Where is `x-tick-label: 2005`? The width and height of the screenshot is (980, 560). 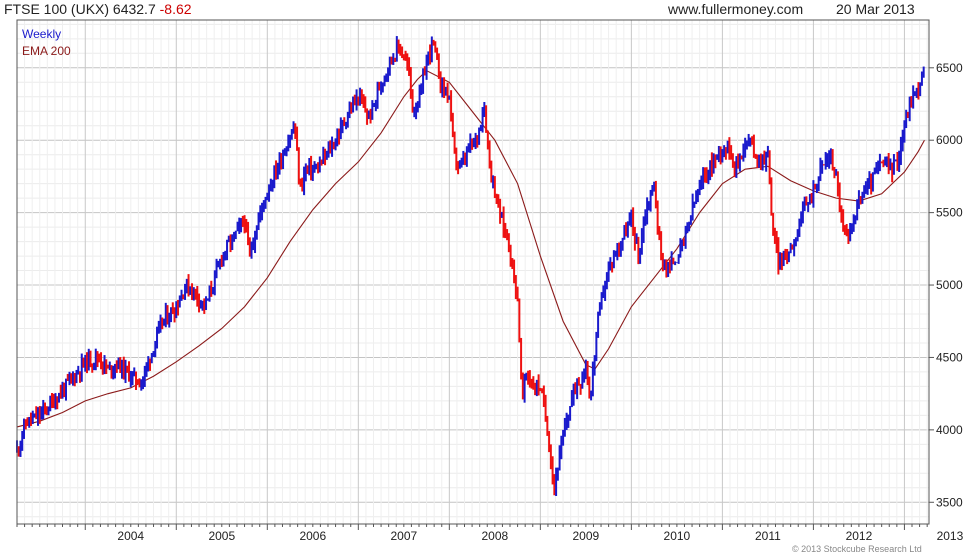 x-tick-label: 2005 is located at coordinates (221, 536).